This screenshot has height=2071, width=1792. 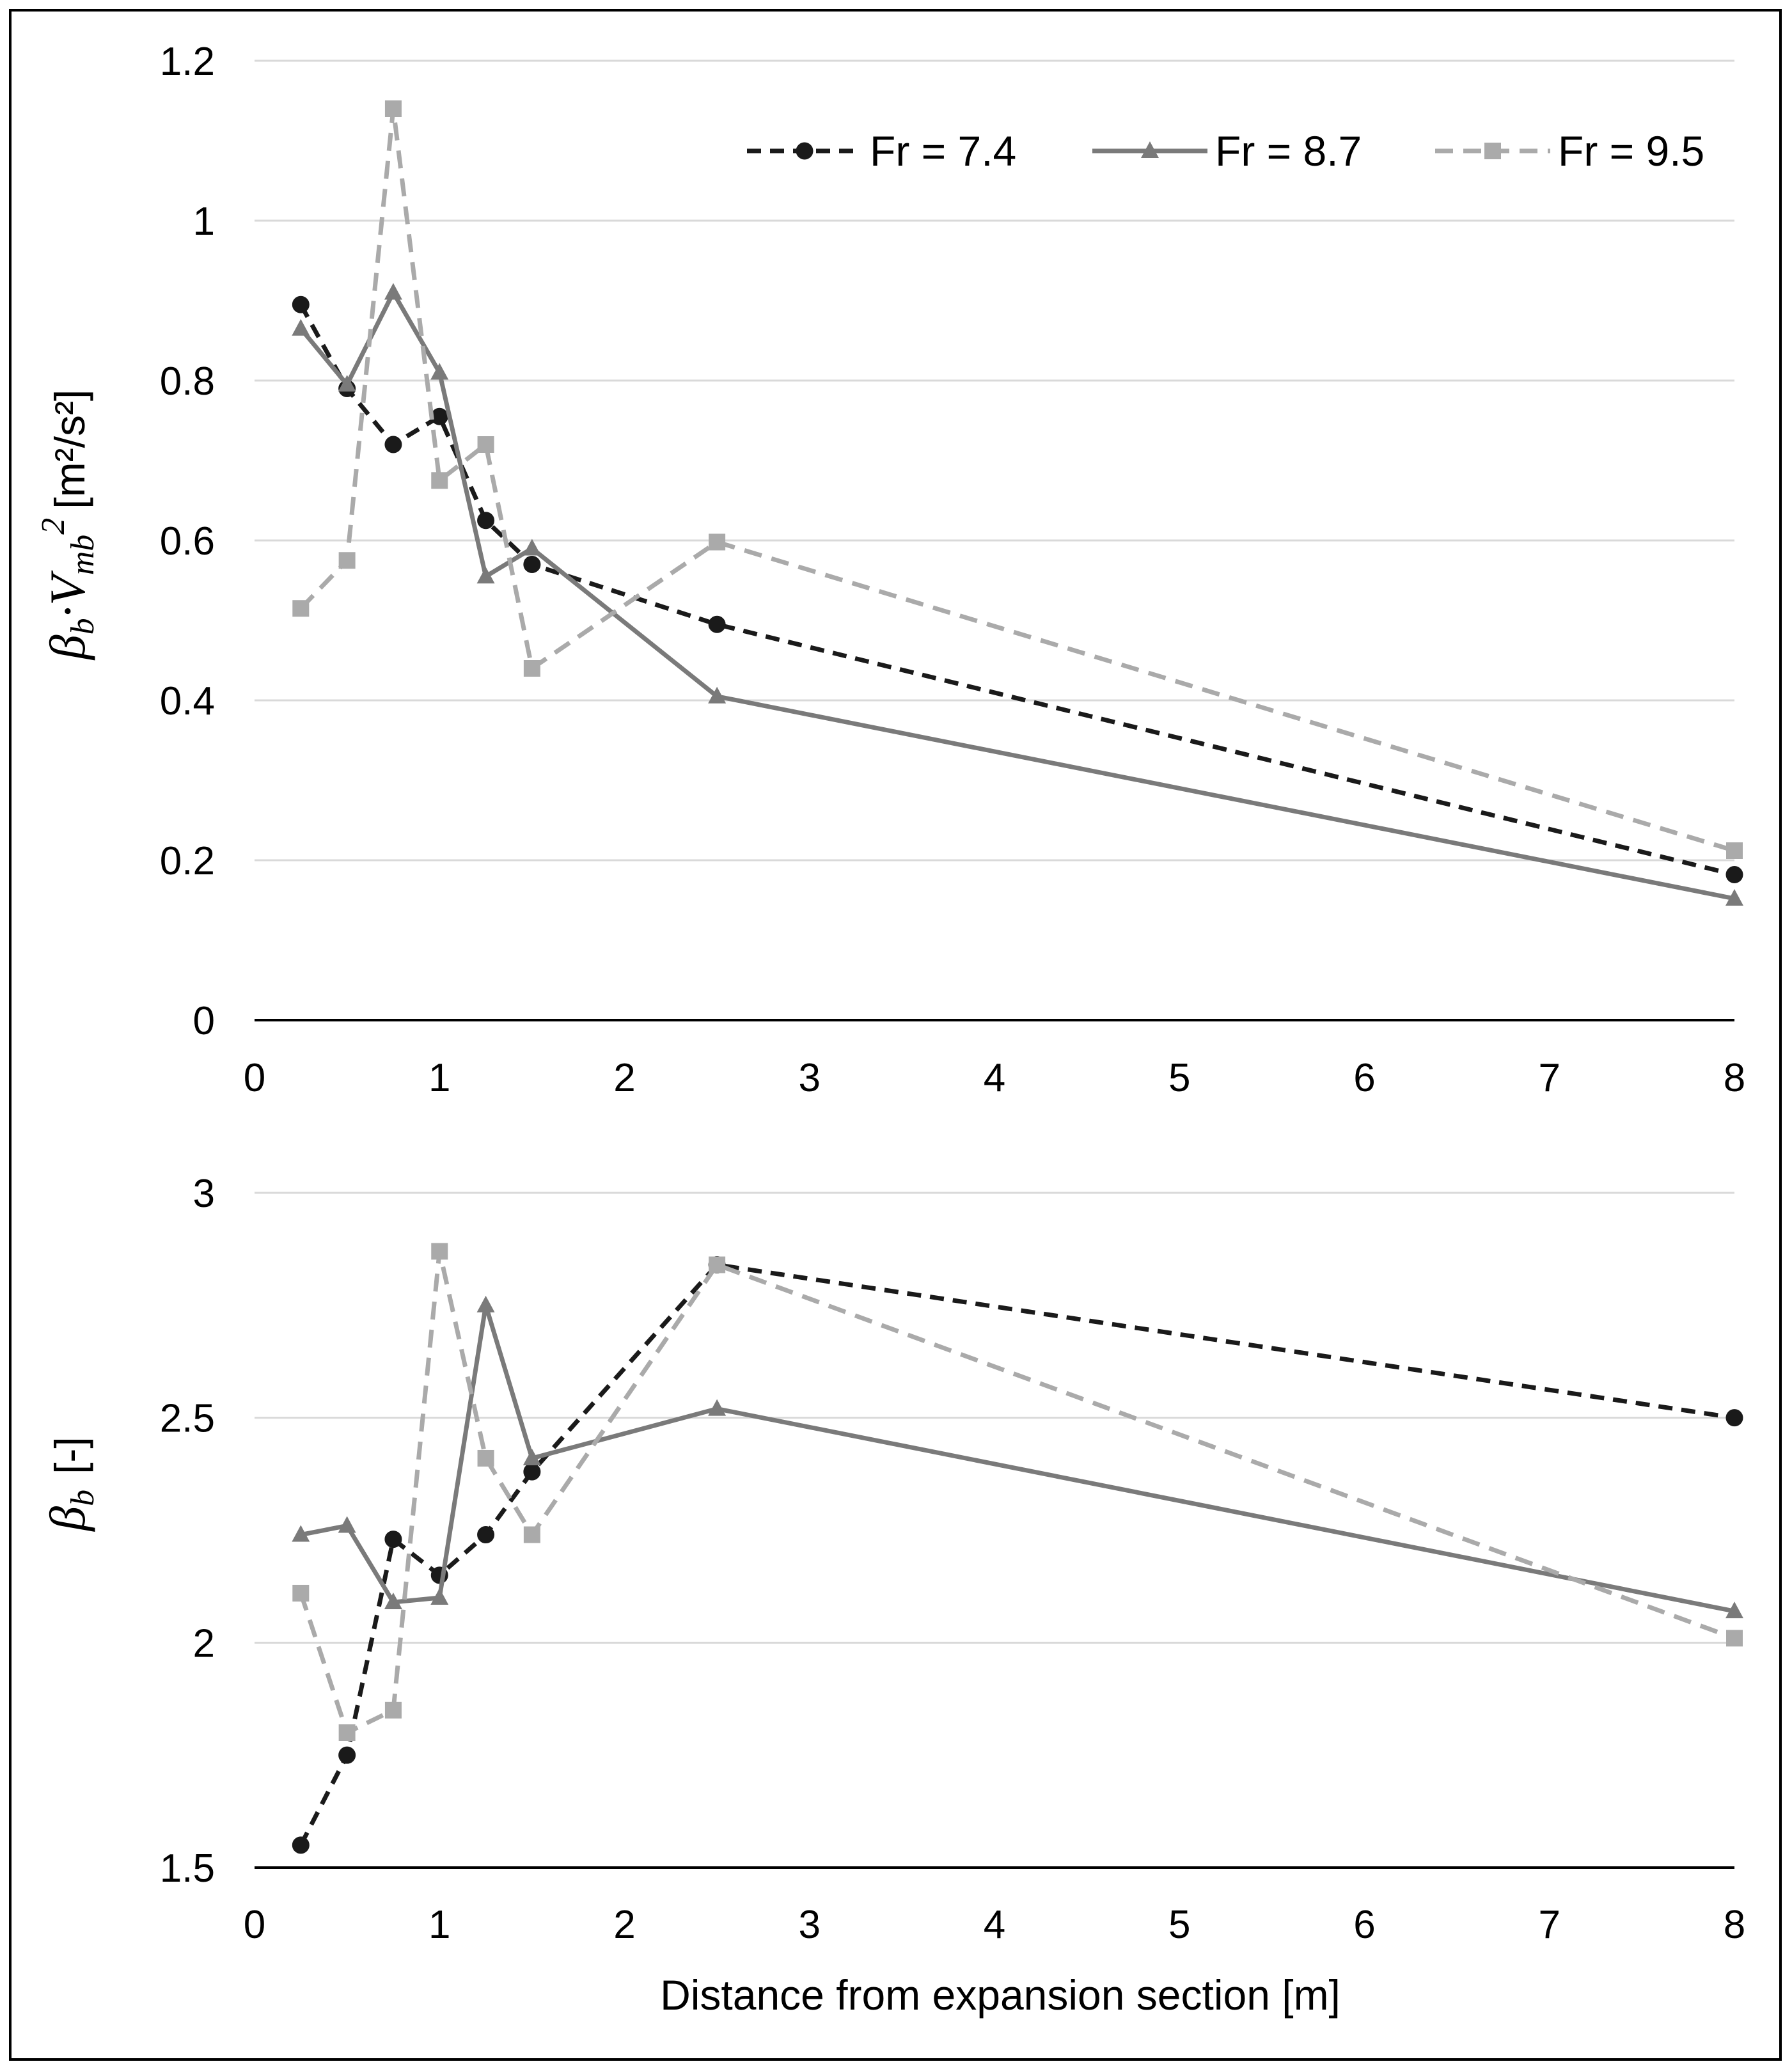 I want to click on legend-item-fr-8-7: Fr = 8.7, so click(x=1227, y=151).